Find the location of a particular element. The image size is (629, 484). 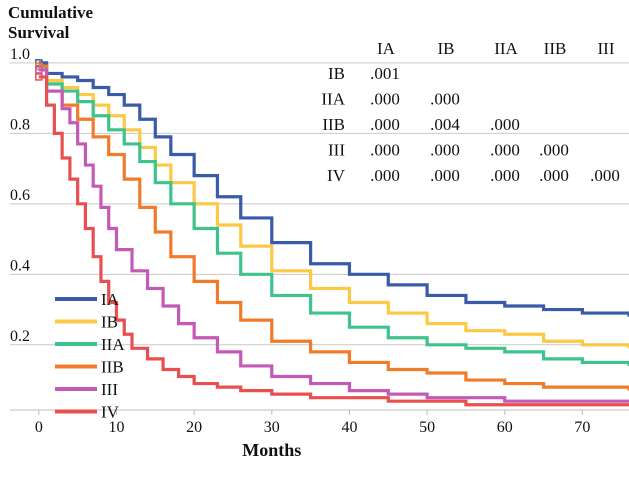

pvalue-row-label: III is located at coordinates (336, 150).